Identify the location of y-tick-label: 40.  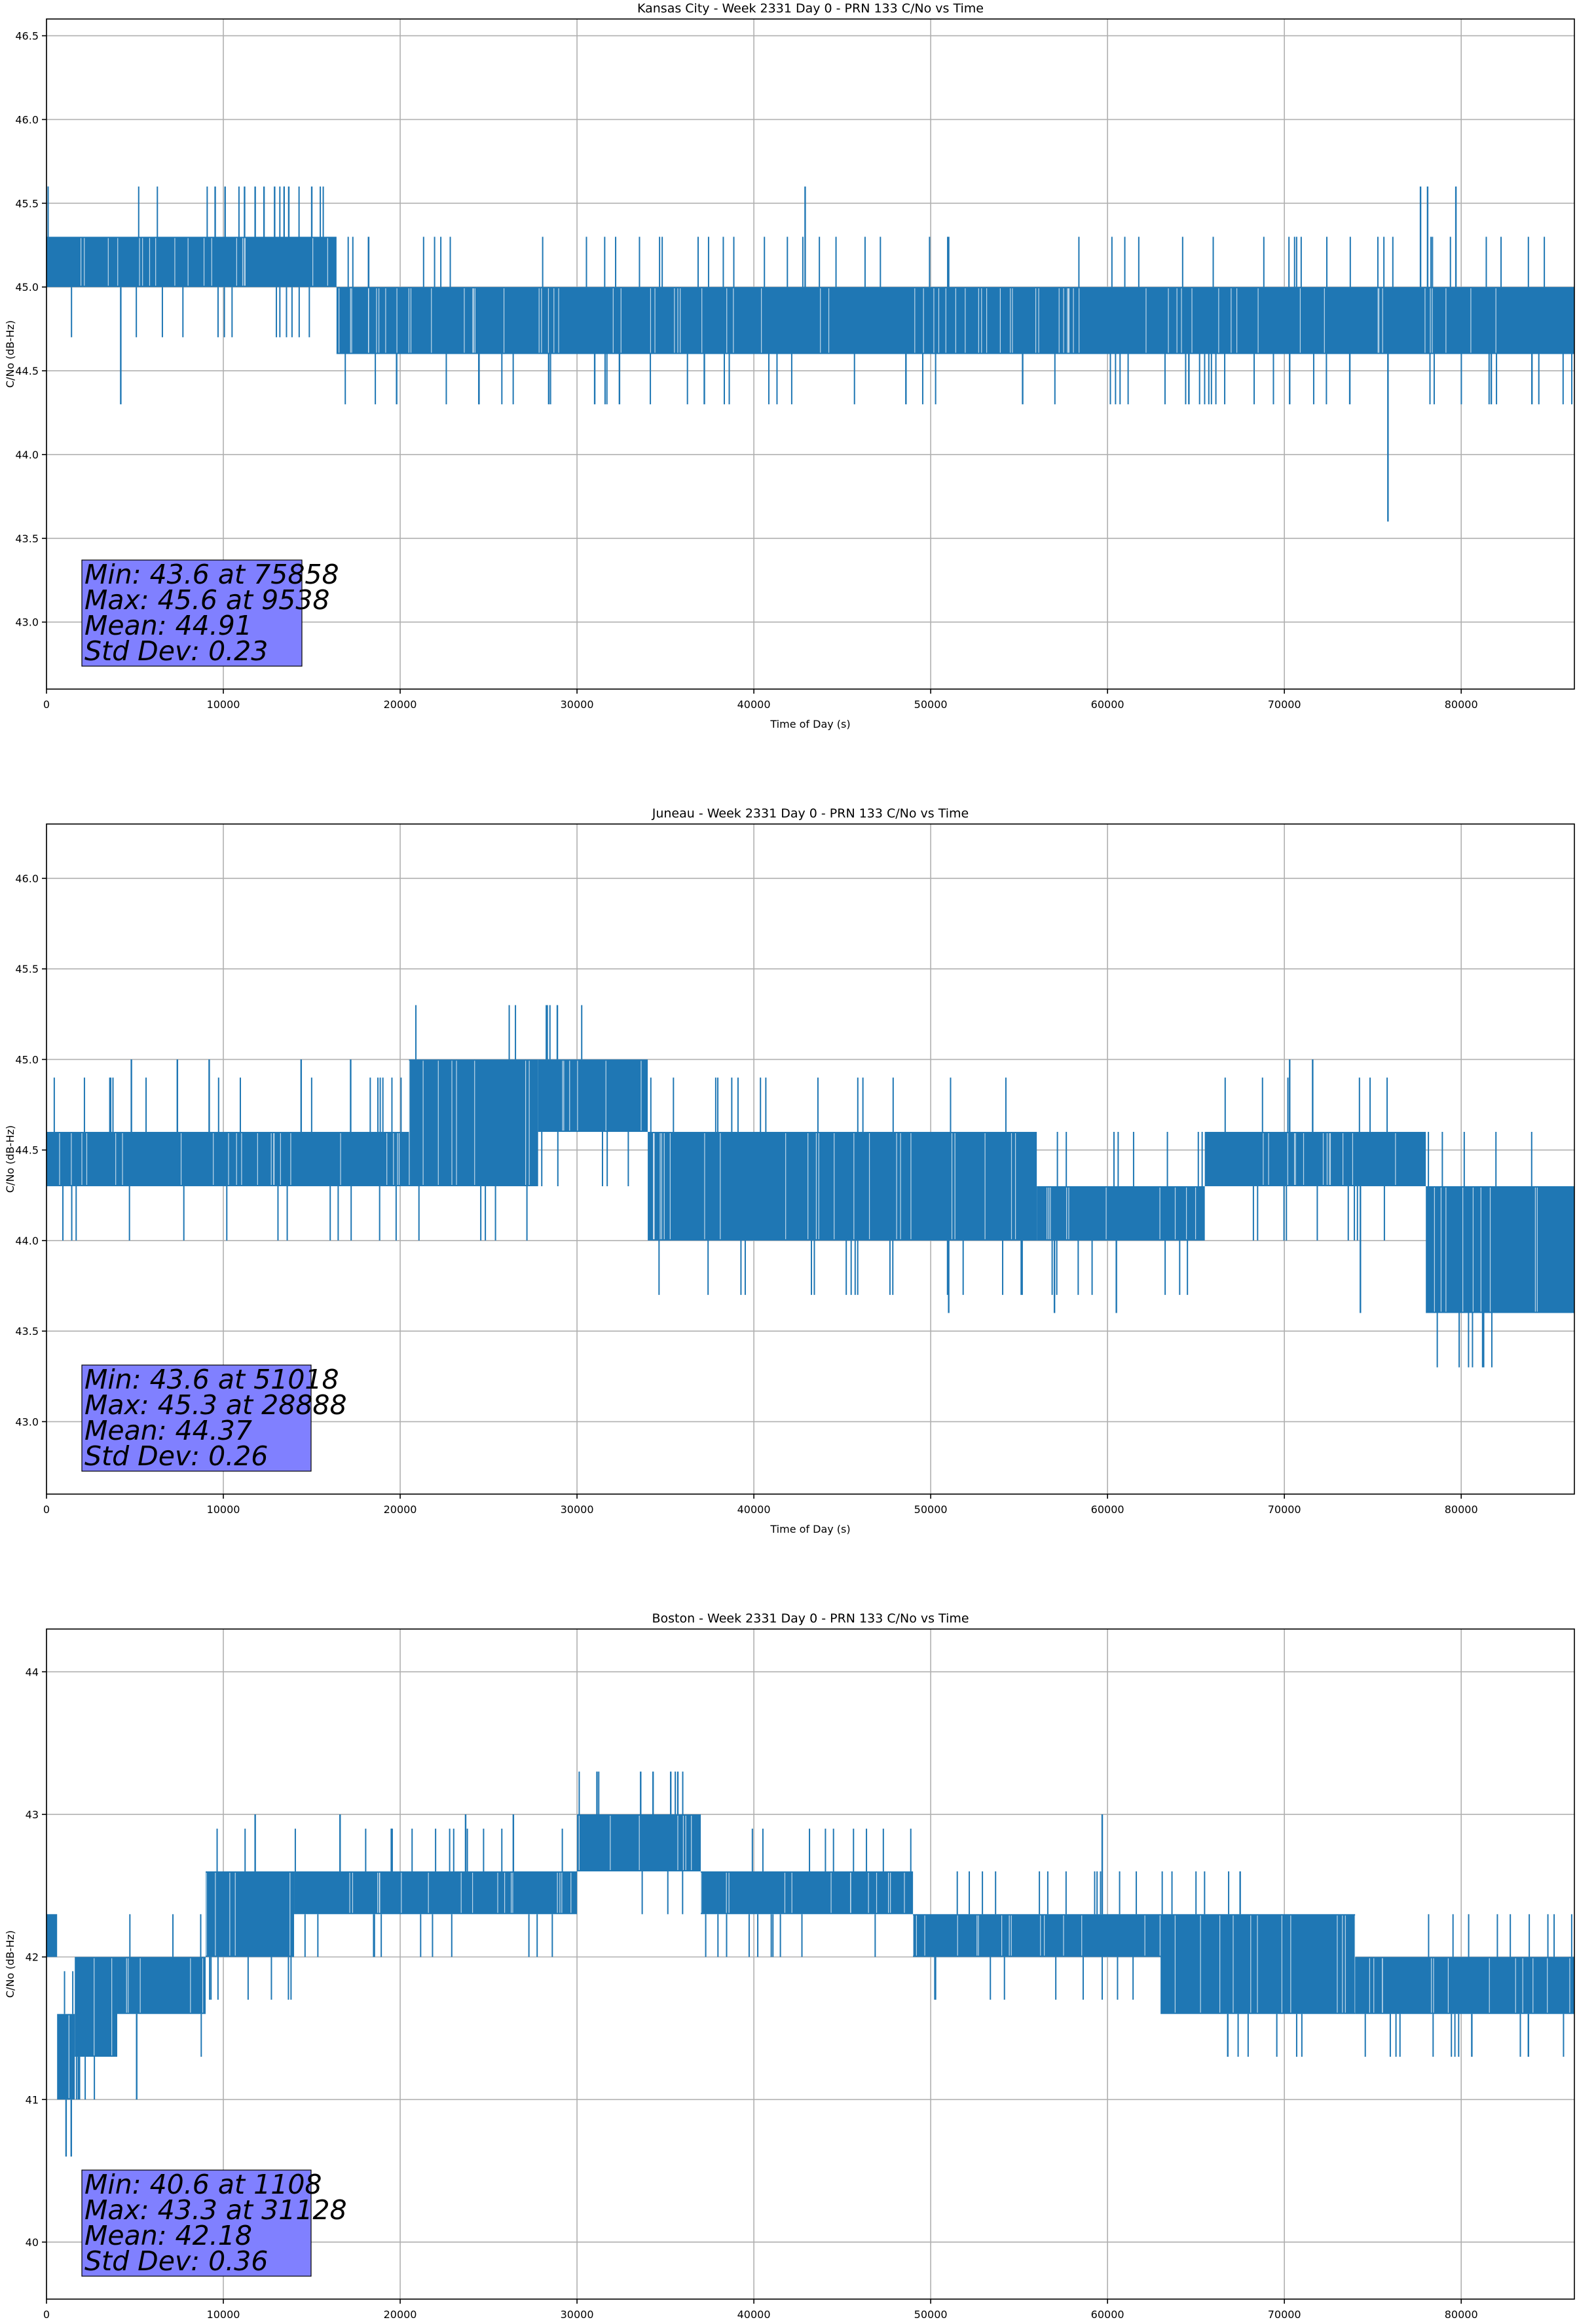
(32, 2242).